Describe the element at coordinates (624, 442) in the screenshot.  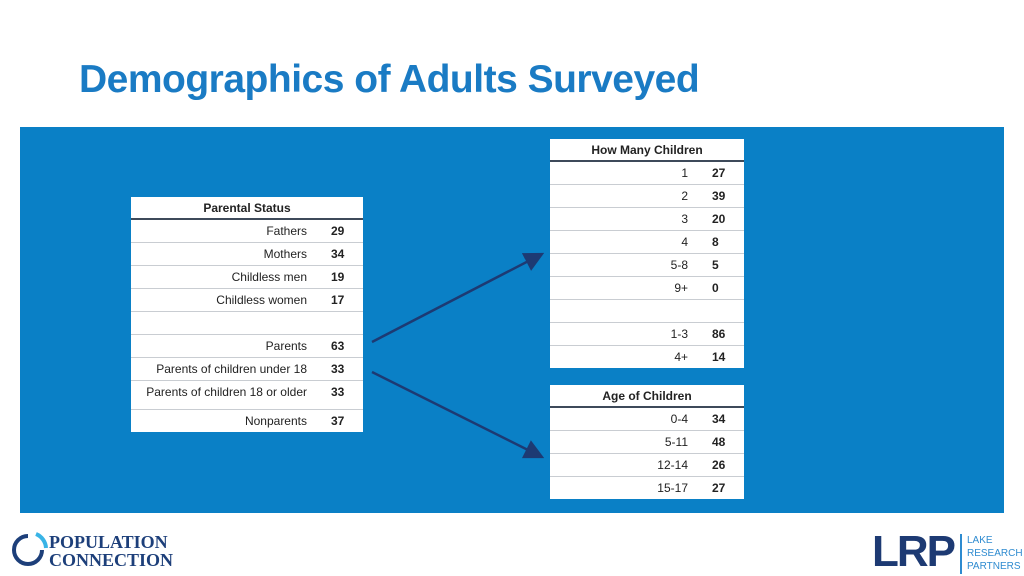
I see `row-label: 5-11` at that location.